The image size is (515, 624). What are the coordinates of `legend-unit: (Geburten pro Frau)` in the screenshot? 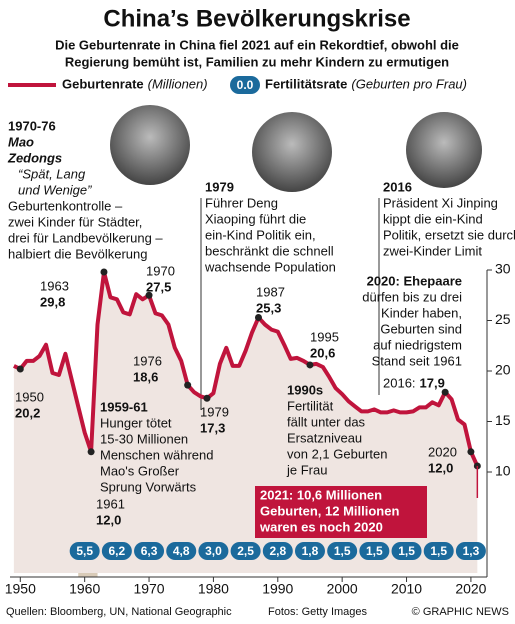 It's located at (409, 83).